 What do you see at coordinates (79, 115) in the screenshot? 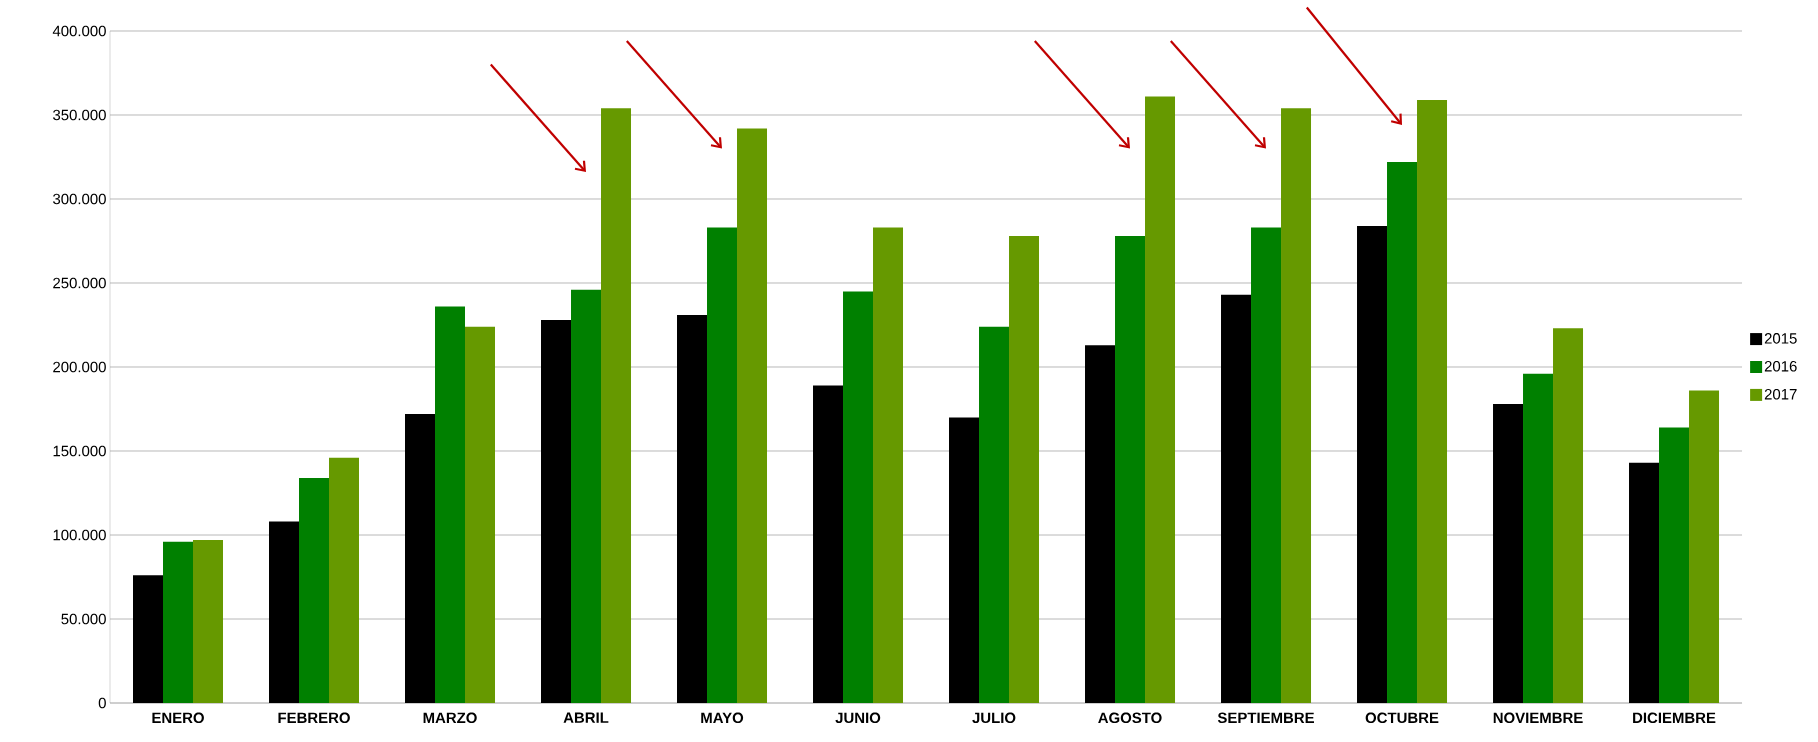
I see `y-tick-label: 350.000` at bounding box center [79, 115].